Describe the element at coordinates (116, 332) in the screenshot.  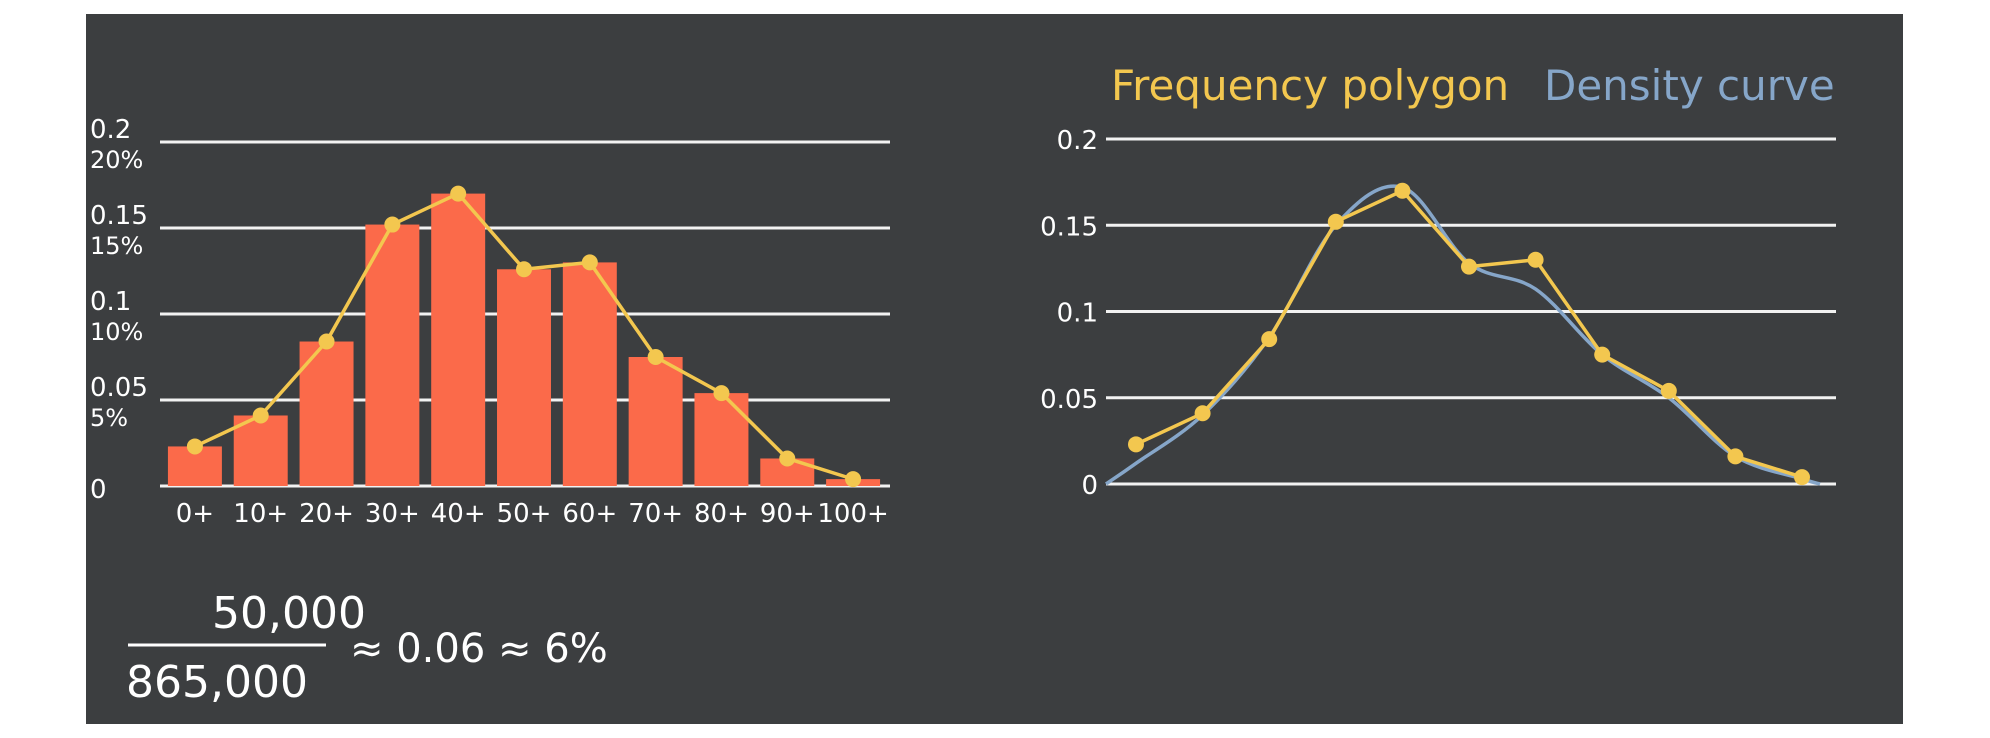
I see `y-tick-percent-label: 10%` at that location.